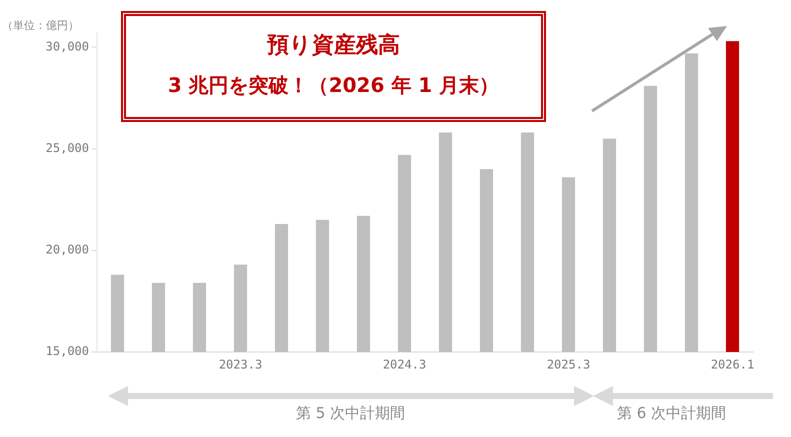 The height and width of the screenshot is (437, 791). I want to click on x-tick-label: 2023.3, so click(240, 364).